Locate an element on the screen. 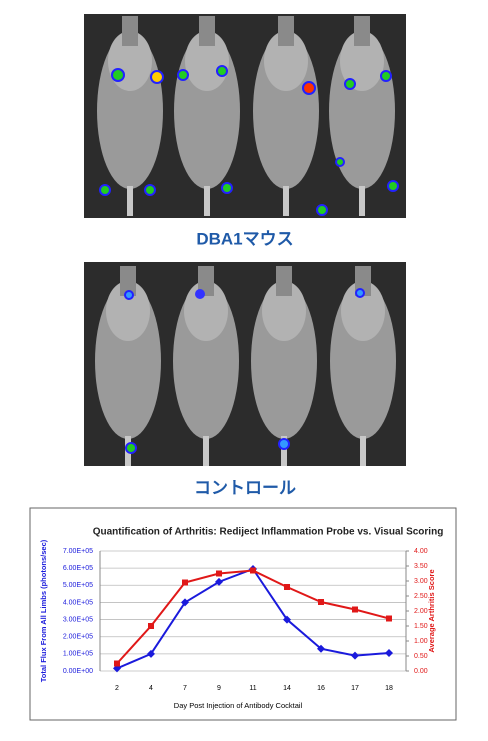 The image size is (488, 741). x-tick-label: 9 is located at coordinates (219, 688).